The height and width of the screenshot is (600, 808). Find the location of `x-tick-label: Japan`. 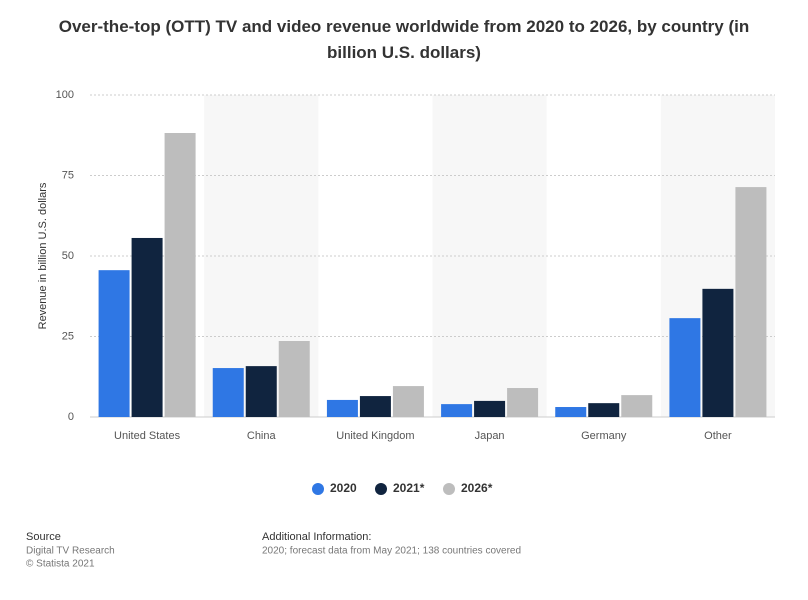

x-tick-label: Japan is located at coordinates (490, 436).